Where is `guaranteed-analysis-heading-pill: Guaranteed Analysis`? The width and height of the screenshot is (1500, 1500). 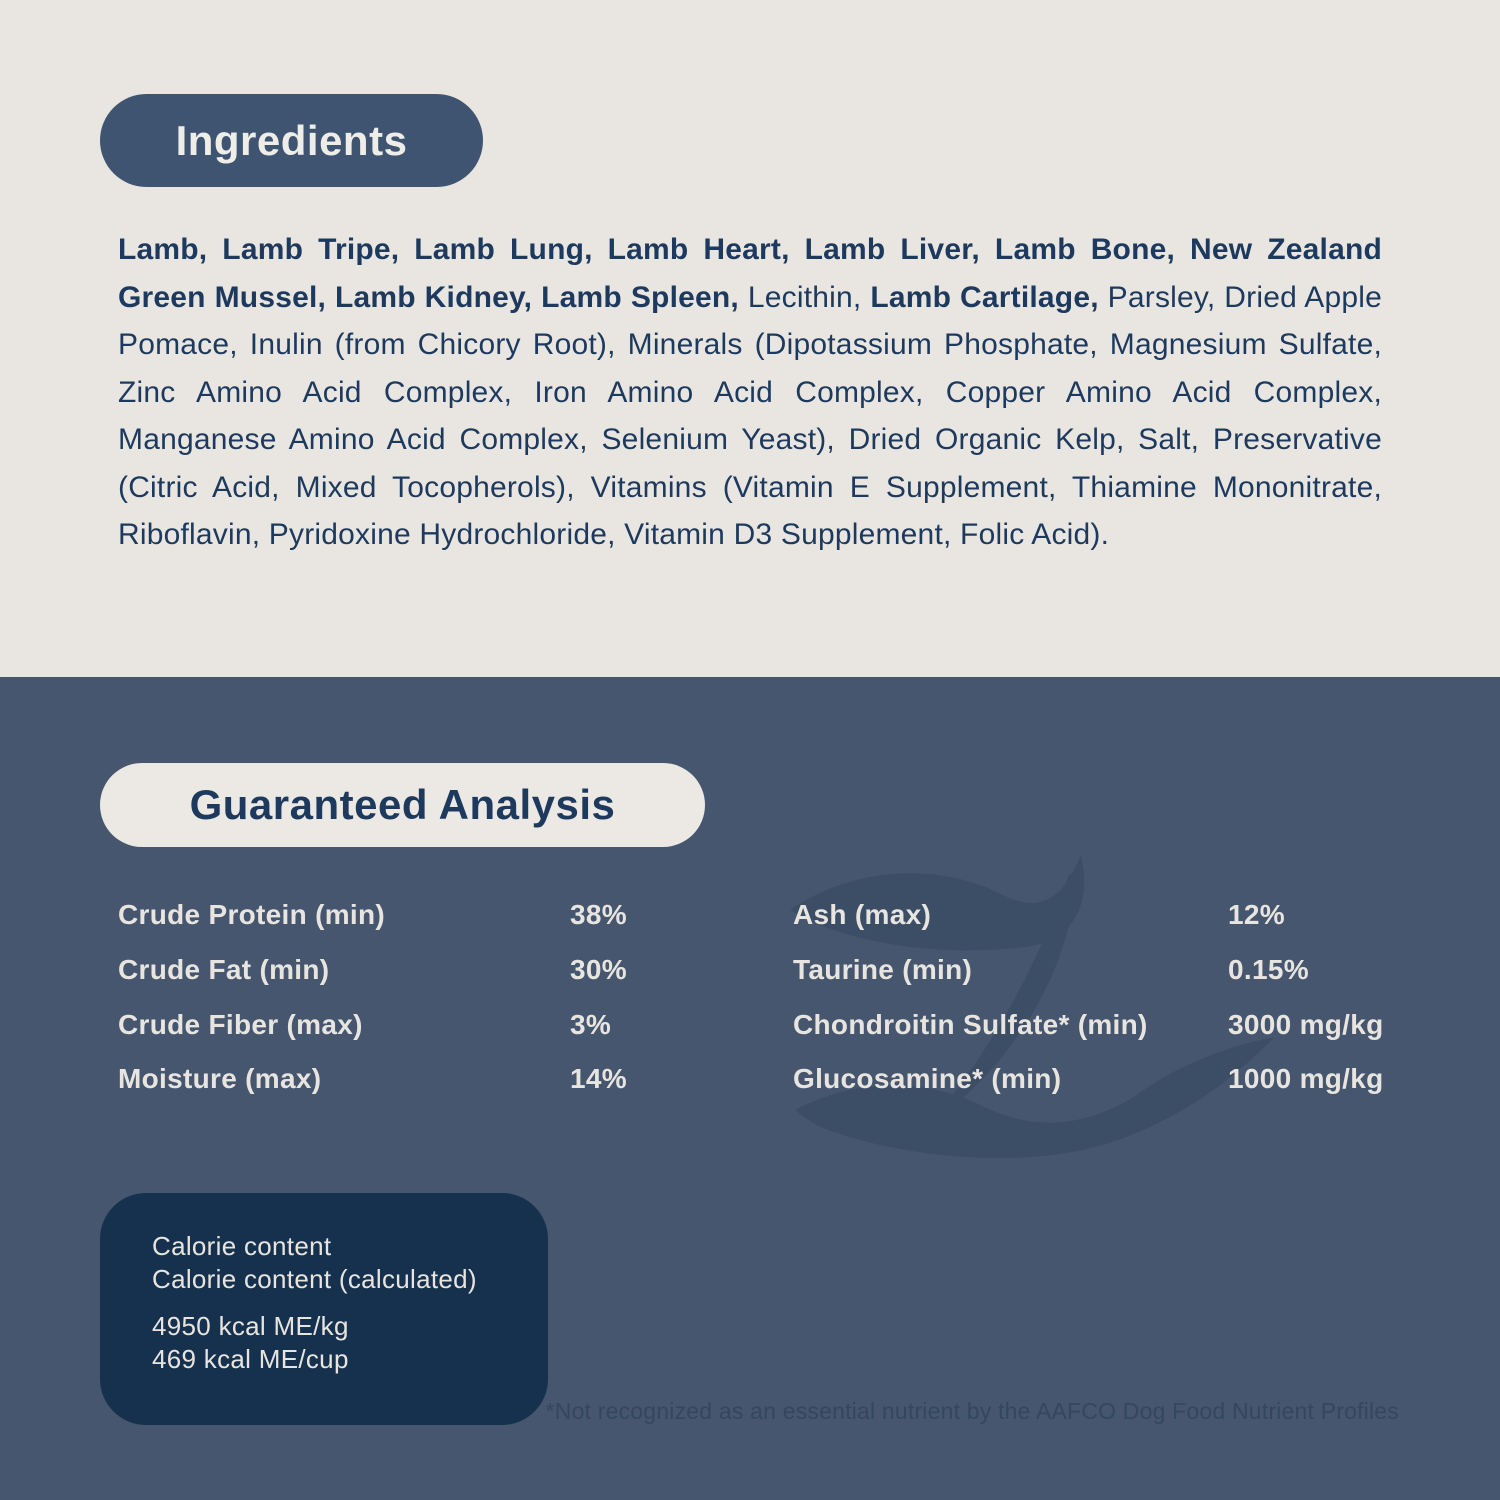 guaranteed-analysis-heading-pill: Guaranteed Analysis is located at coordinates (402, 805).